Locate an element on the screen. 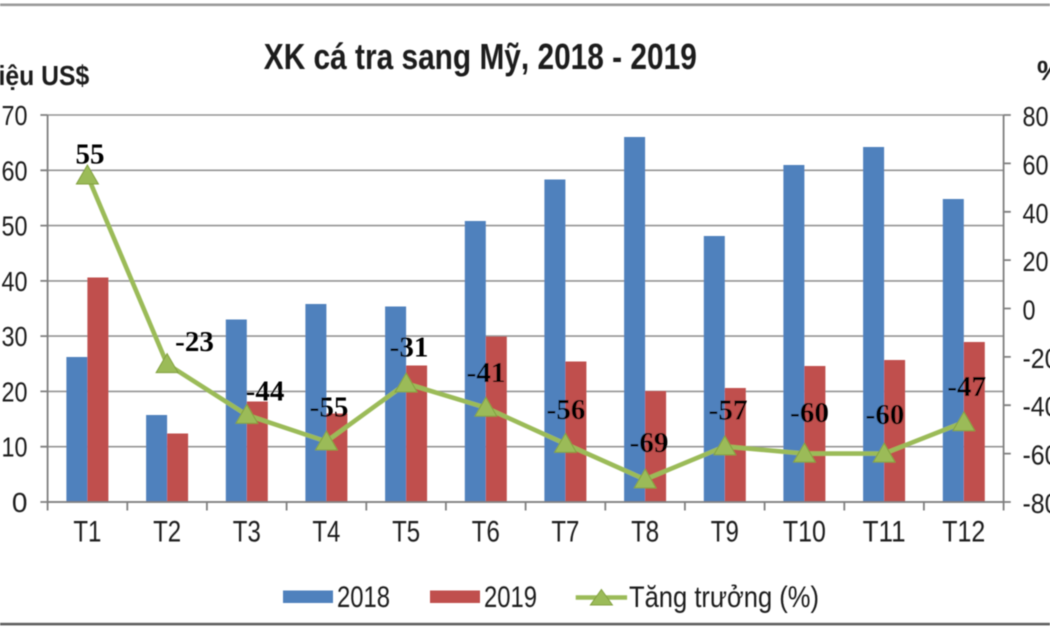 The image size is (1050, 630). svg-text: Tăng trưởng (%) is located at coordinates (724, 597).